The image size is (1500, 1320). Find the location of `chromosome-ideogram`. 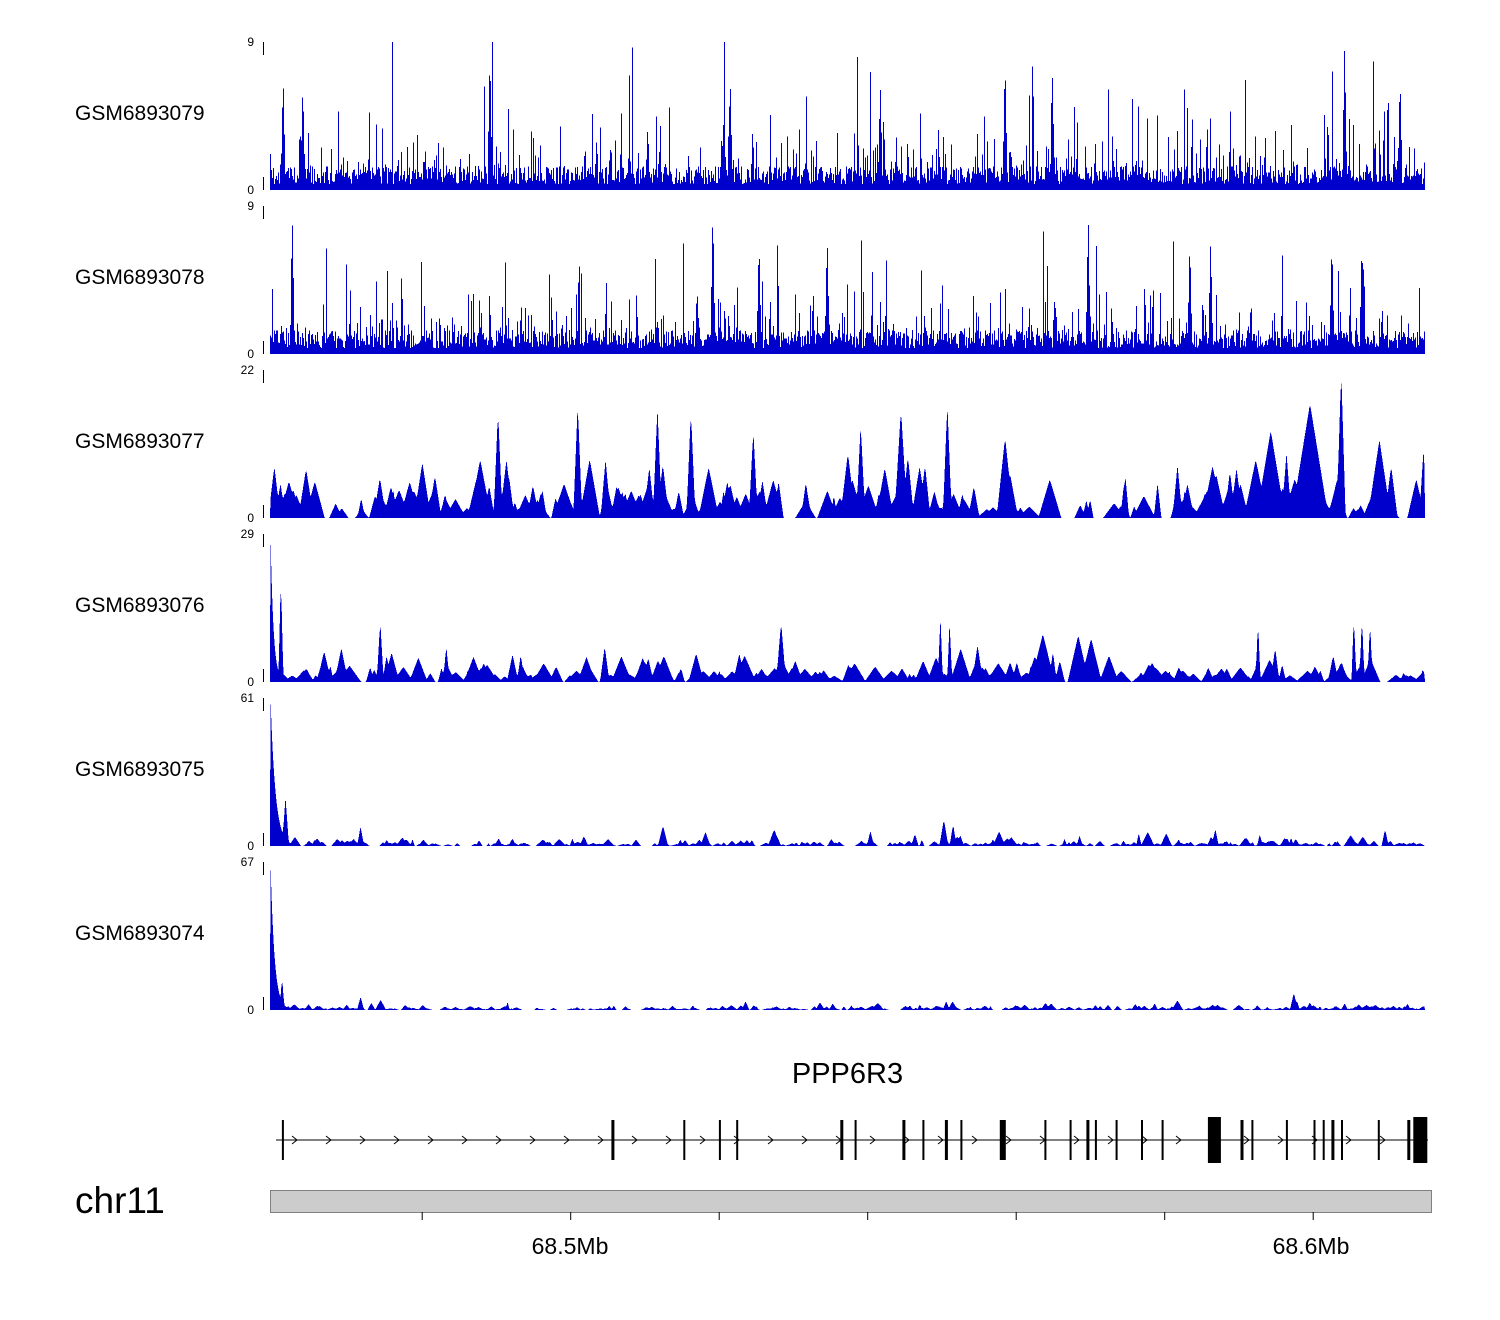

chromosome-ideogram is located at coordinates (851, 1205).